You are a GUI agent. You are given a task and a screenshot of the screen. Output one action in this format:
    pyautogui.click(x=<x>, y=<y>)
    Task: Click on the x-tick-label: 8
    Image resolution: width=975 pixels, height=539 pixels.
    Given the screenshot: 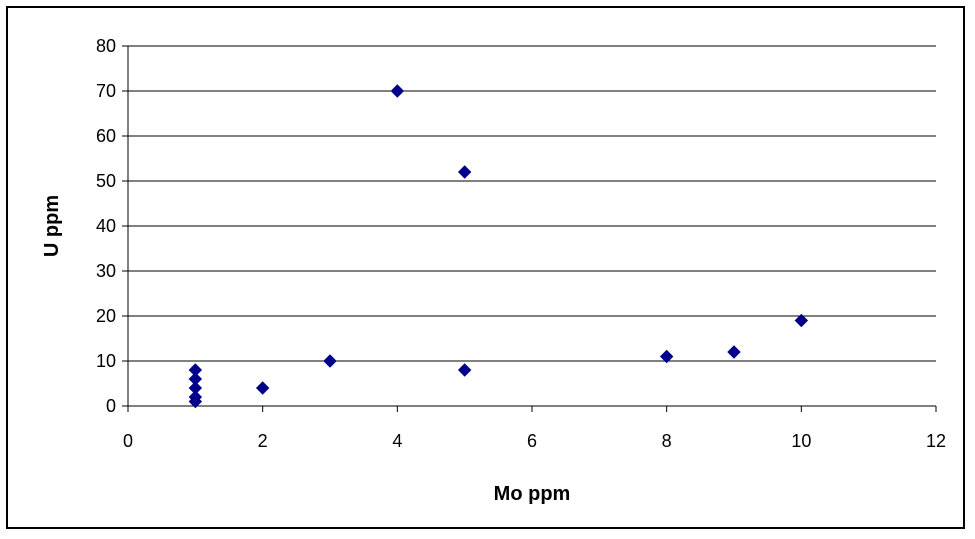 What is the action you would take?
    pyautogui.click(x=667, y=441)
    